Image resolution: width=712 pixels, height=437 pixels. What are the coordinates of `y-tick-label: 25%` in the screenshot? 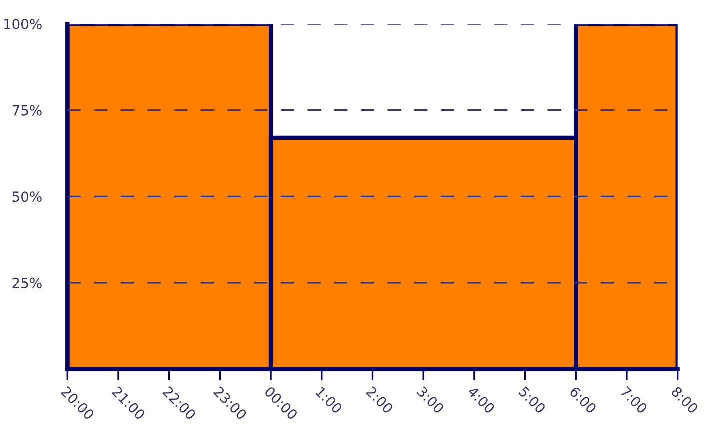 It's located at (27, 283).